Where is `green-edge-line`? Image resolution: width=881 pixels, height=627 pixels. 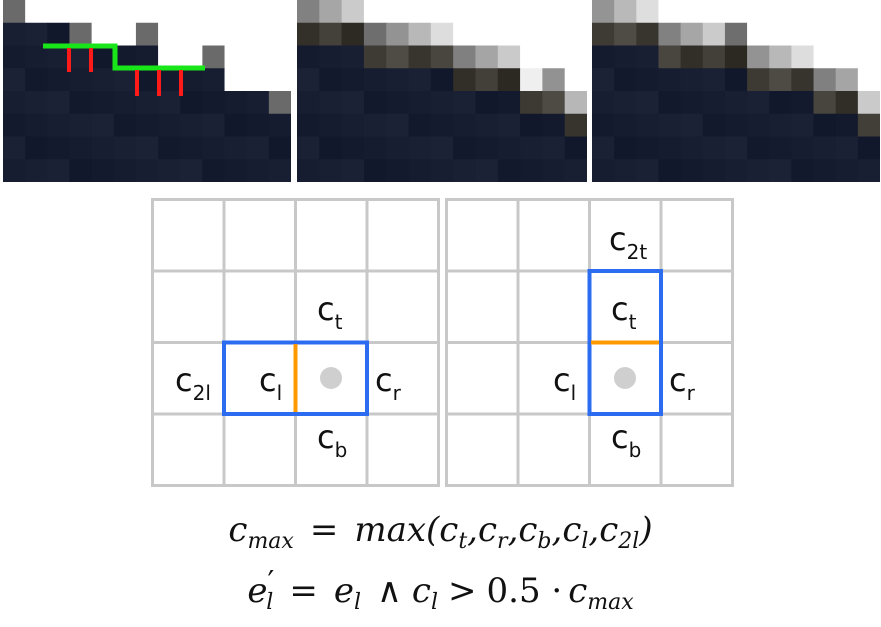
green-edge-line is located at coordinates (124, 57).